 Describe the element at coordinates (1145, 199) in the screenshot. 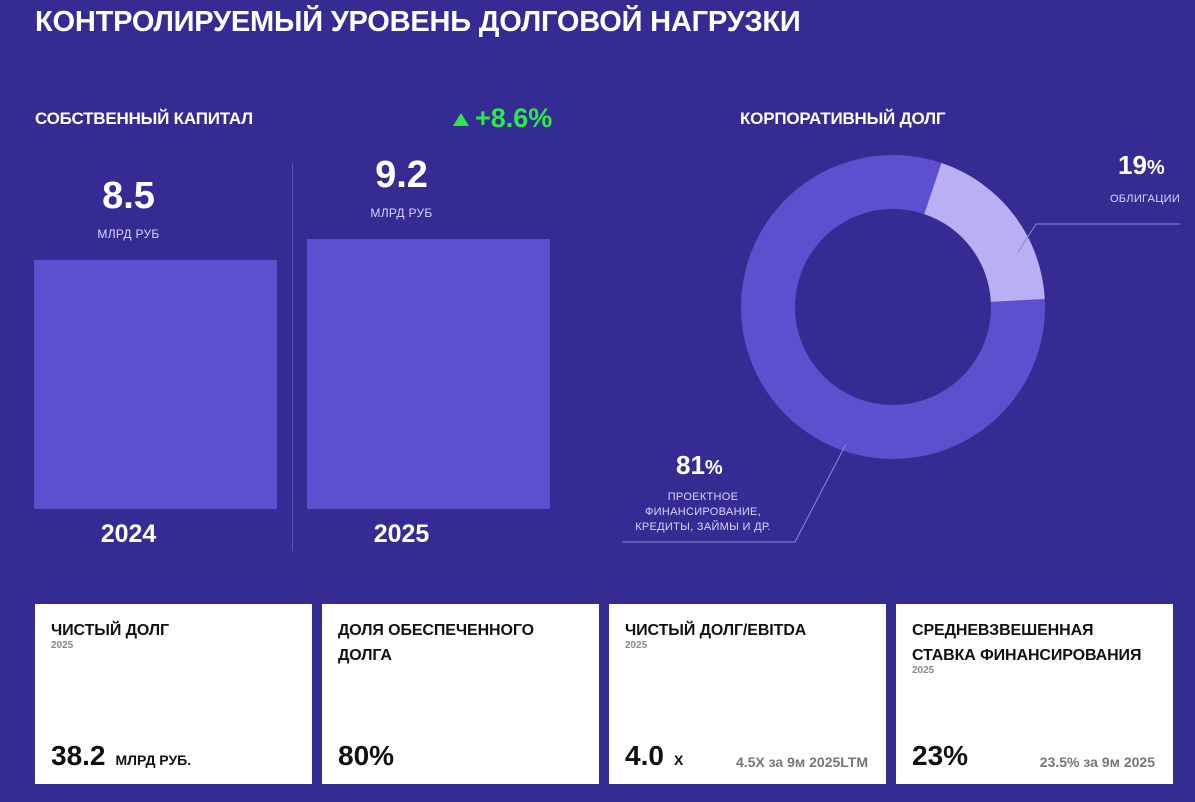

I see `bonds-label: ОБЛИГАЦИИ` at that location.